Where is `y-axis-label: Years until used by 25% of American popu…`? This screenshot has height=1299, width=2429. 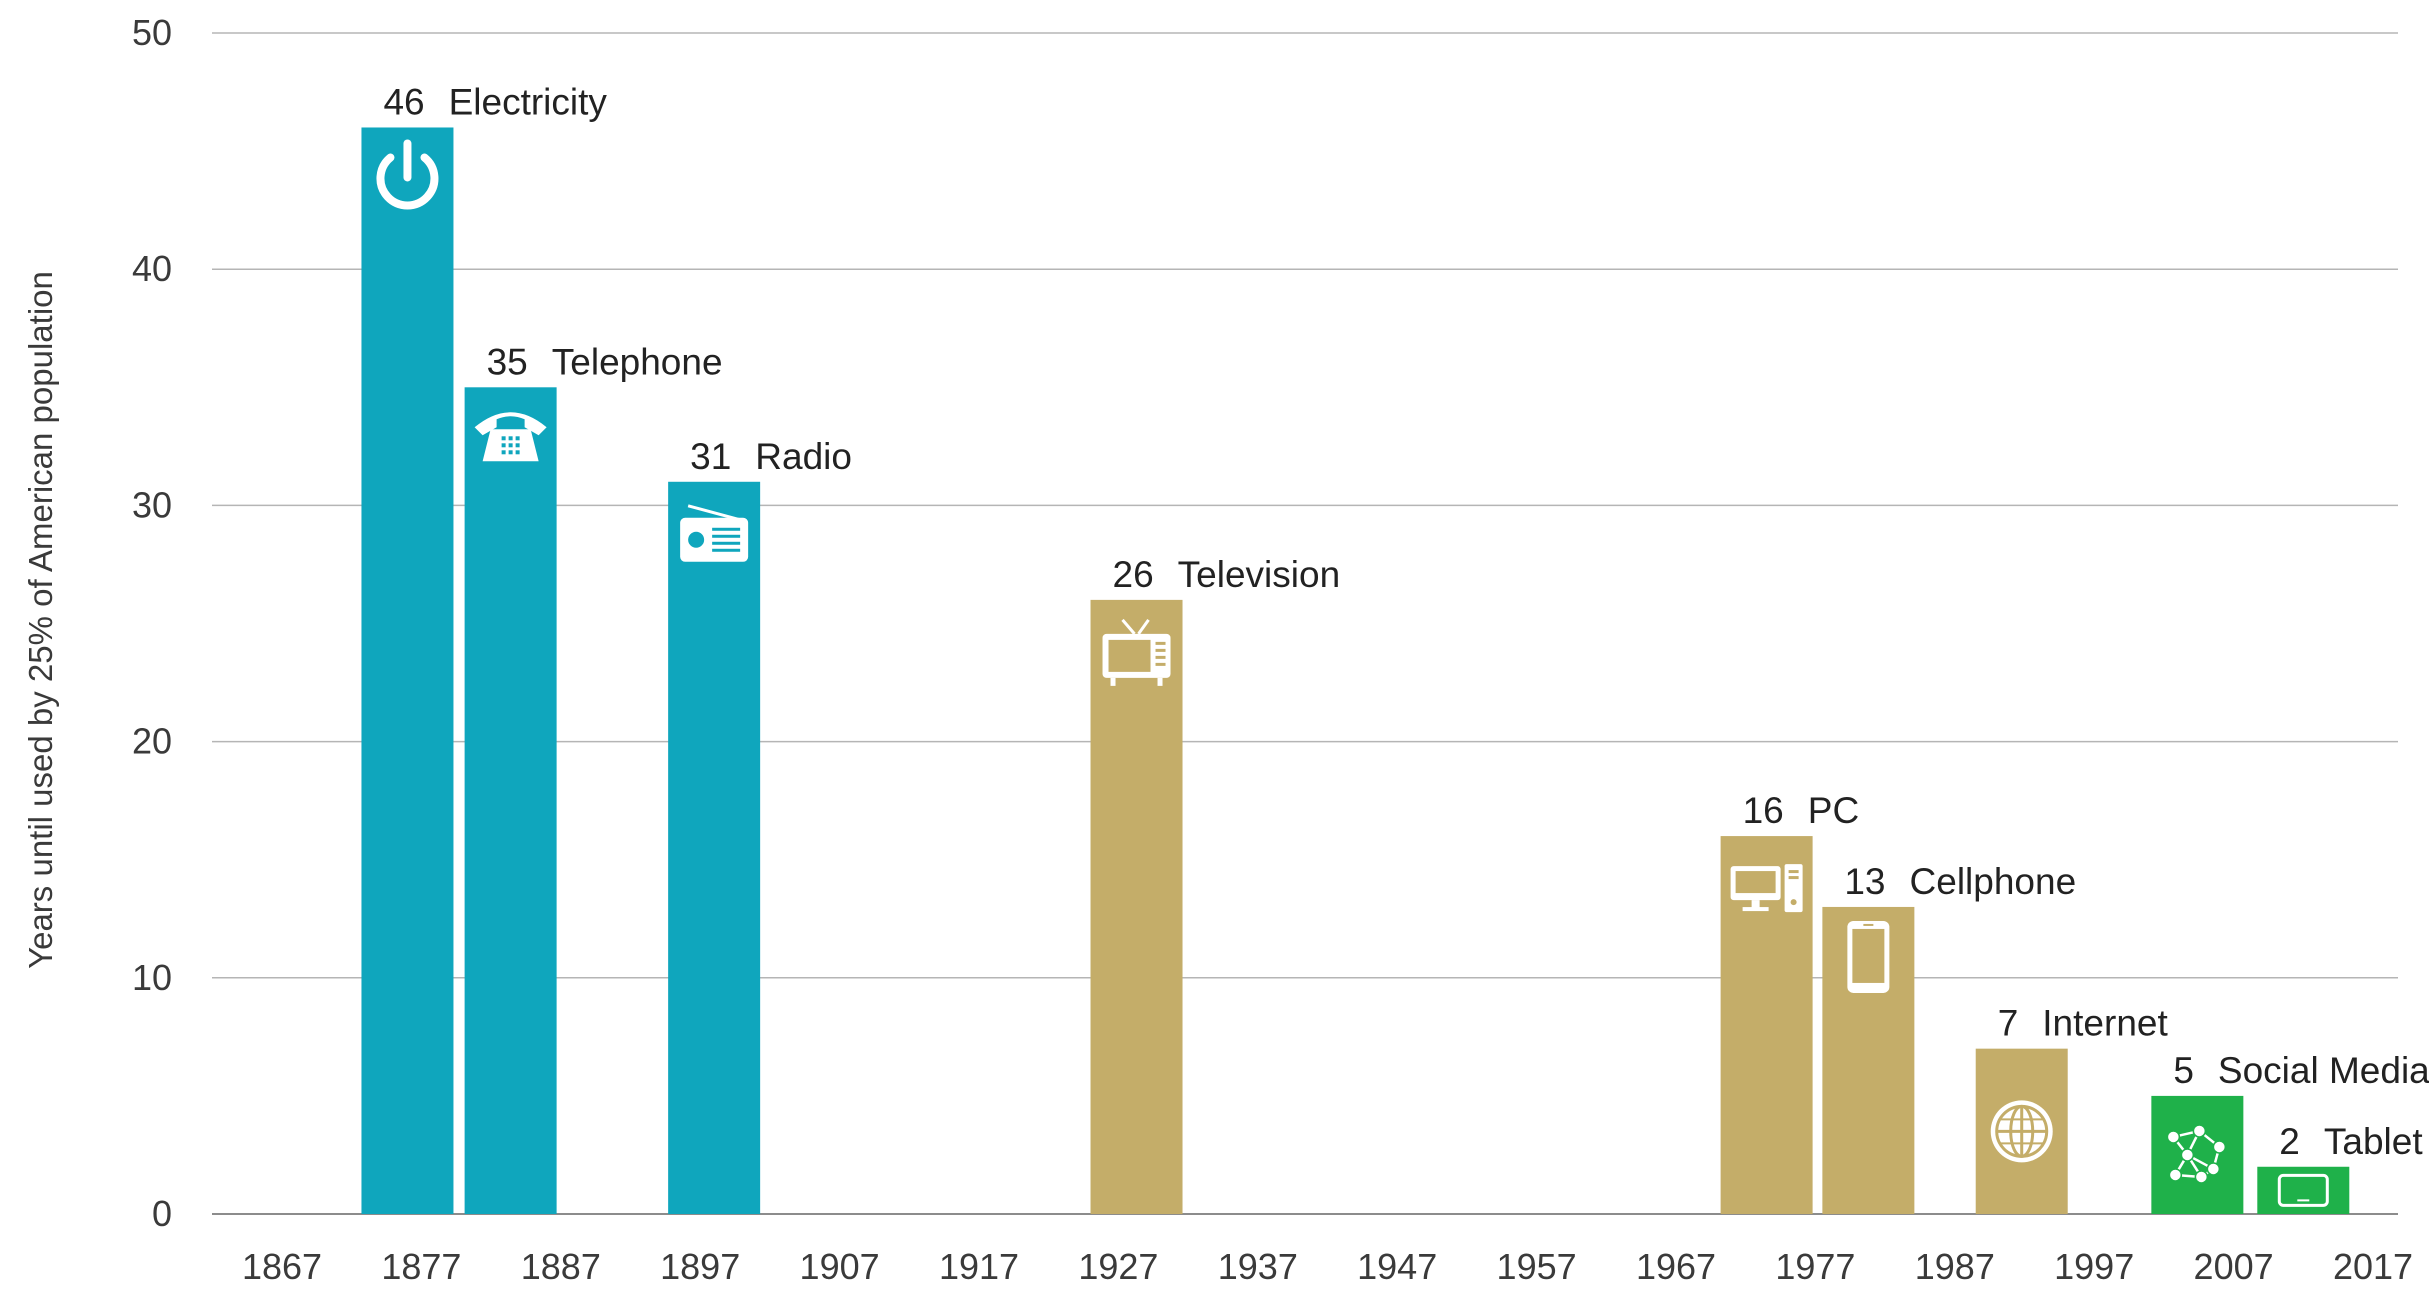
y-axis-label: Years until used by 25% of American popu… is located at coordinates (40, 620).